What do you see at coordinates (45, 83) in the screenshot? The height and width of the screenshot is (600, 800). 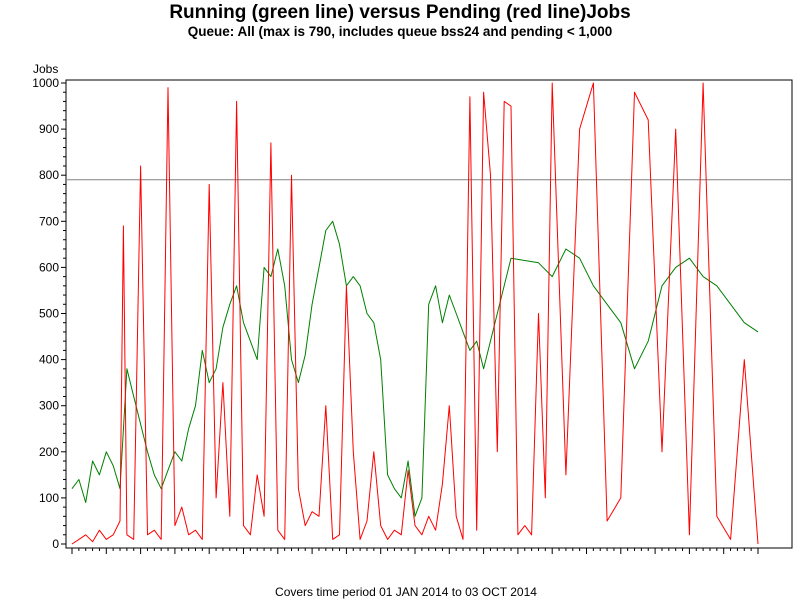 I see `y-tick-label: 1000` at bounding box center [45, 83].